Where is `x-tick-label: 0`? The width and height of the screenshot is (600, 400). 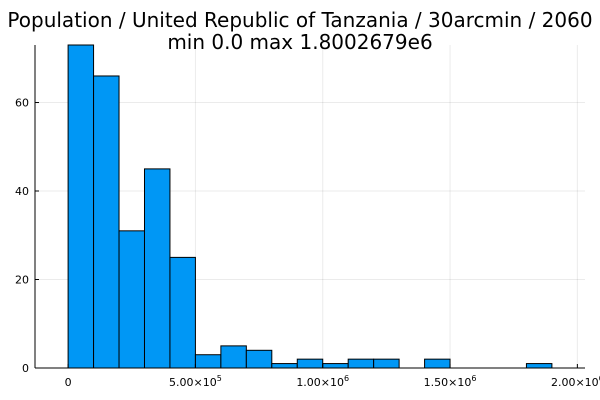
x-tick-label: 0 is located at coordinates (68, 382).